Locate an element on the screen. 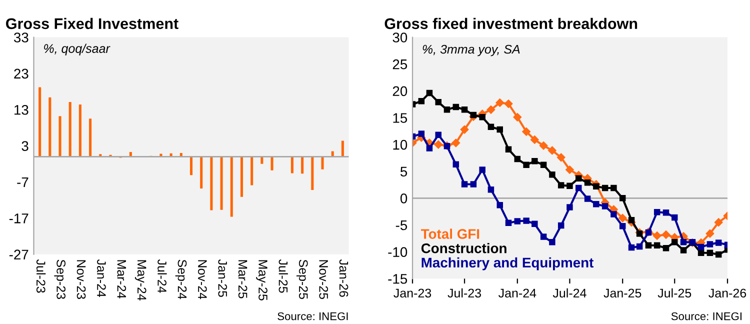 This screenshot has width=750, height=324. x-tick-label: Mar-24 is located at coordinates (121, 279).